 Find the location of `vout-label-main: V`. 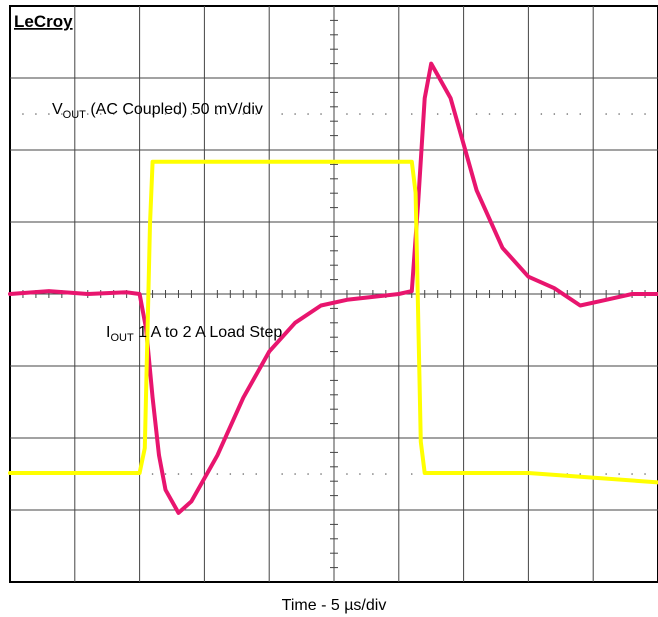

vout-label-main: V is located at coordinates (57, 109).